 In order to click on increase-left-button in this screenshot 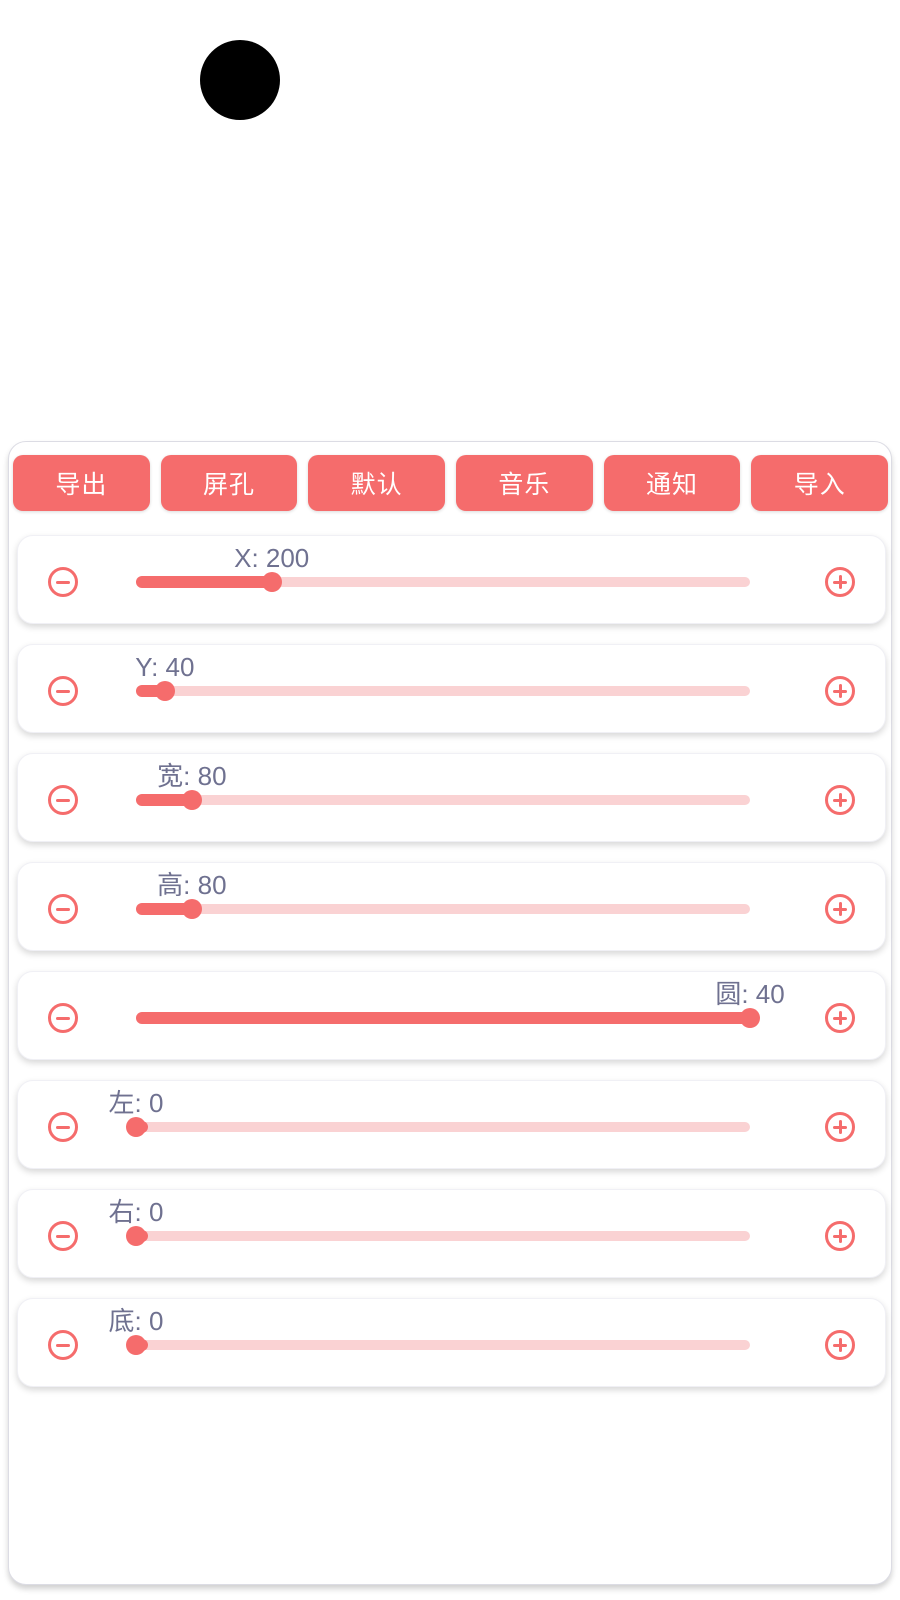, I will do `click(840, 1127)`.